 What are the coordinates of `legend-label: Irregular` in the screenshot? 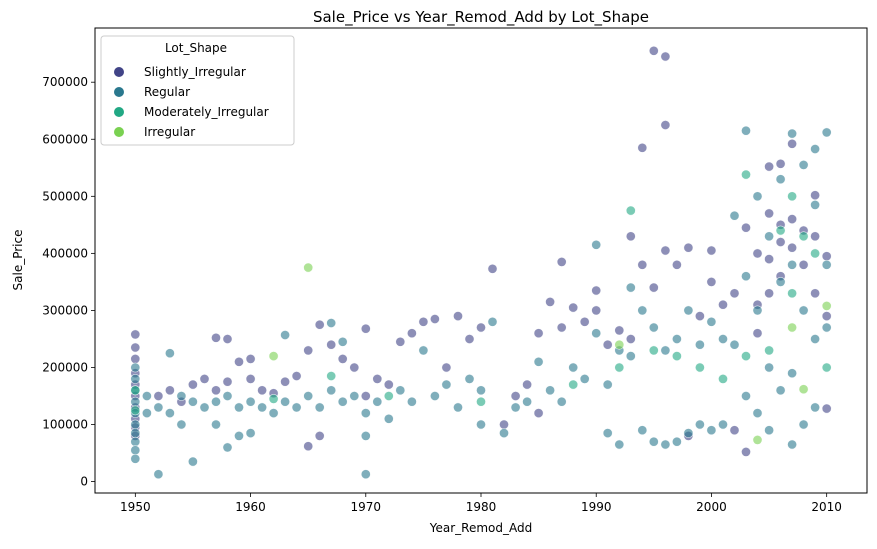 It's located at (169, 132).